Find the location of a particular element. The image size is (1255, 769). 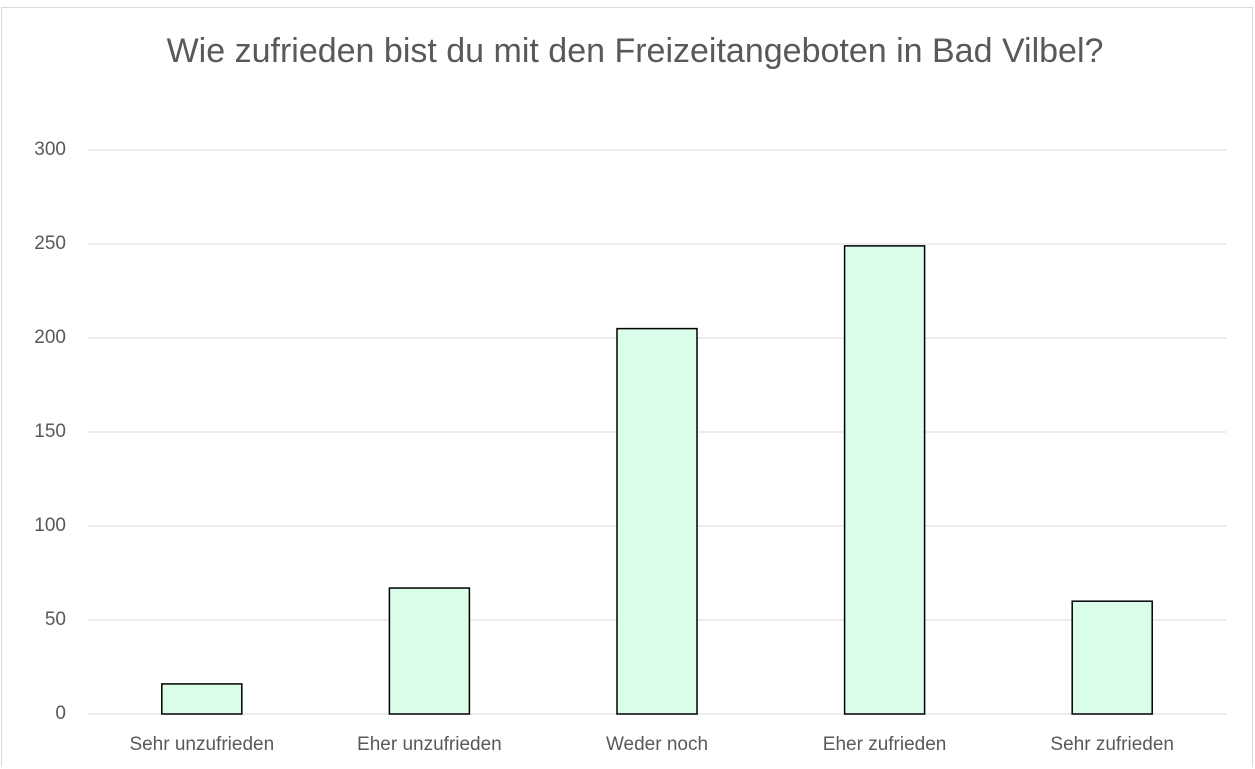

x-tick-label: Eher zufrieden is located at coordinates (885, 744).